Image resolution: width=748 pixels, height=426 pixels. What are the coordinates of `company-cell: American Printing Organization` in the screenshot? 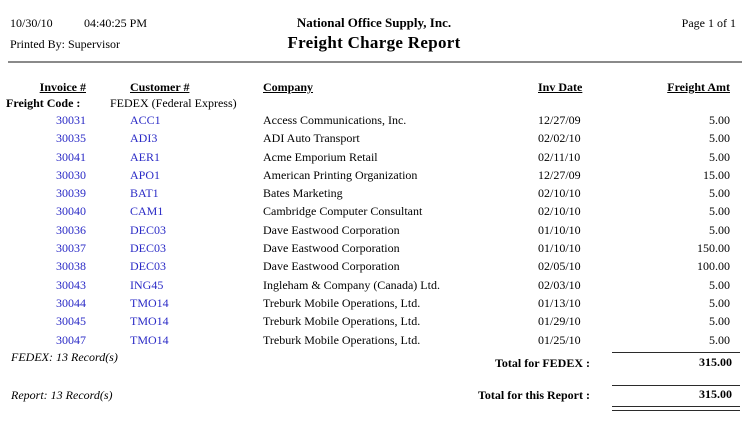 It's located at (340, 174).